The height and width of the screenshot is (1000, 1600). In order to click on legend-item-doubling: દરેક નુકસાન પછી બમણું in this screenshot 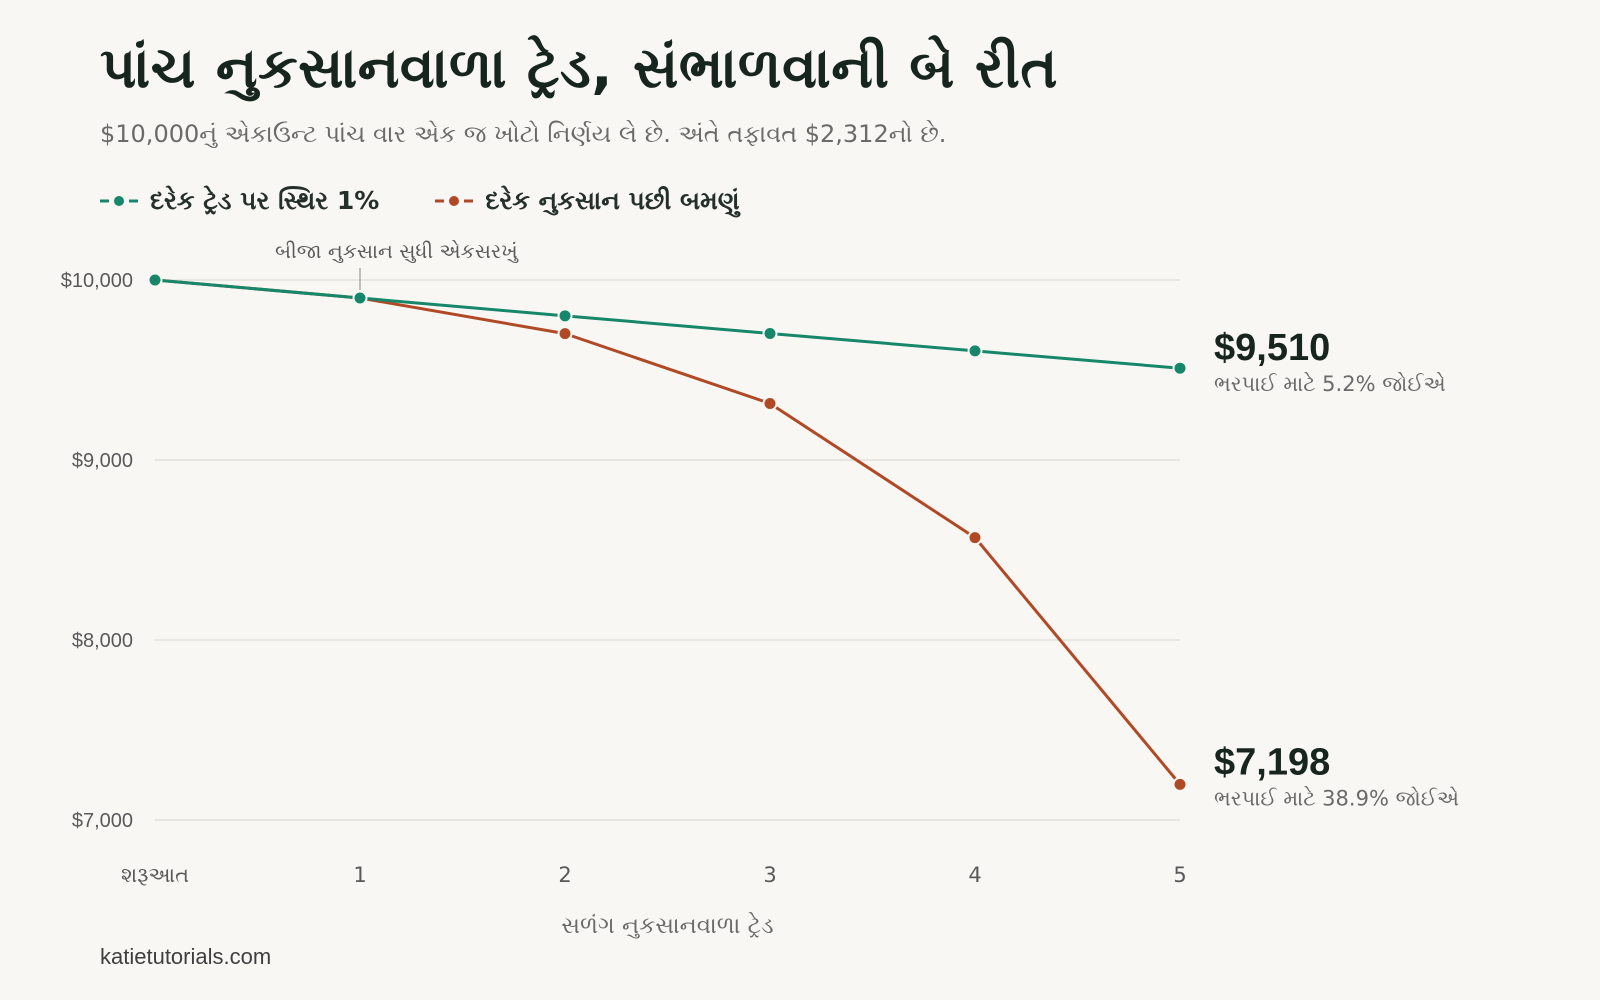, I will do `click(587, 201)`.